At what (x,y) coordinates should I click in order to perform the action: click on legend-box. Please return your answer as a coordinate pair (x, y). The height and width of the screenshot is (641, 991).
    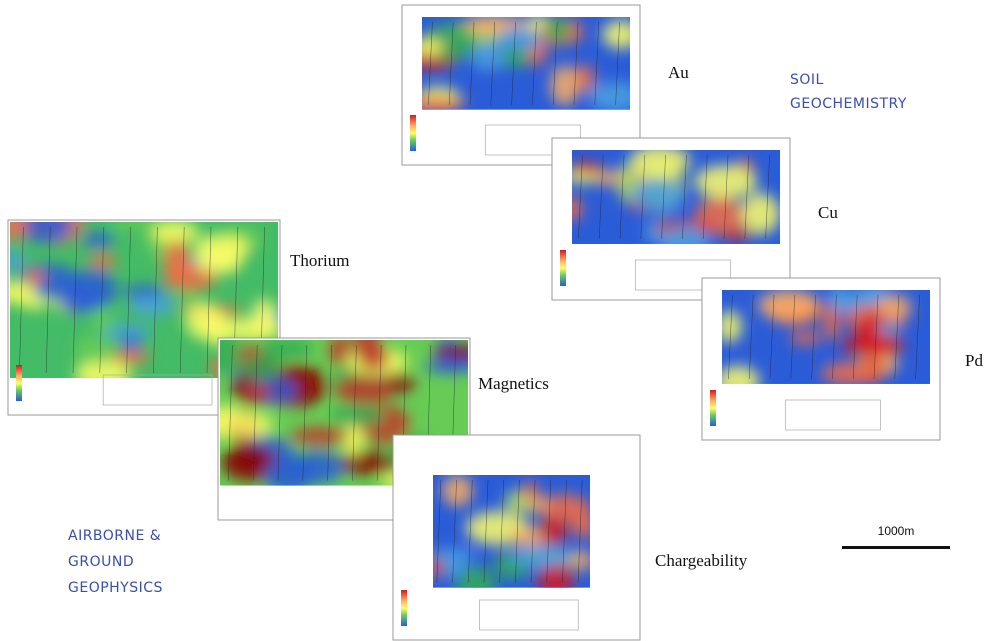
    Looking at the image, I should click on (832, 415).